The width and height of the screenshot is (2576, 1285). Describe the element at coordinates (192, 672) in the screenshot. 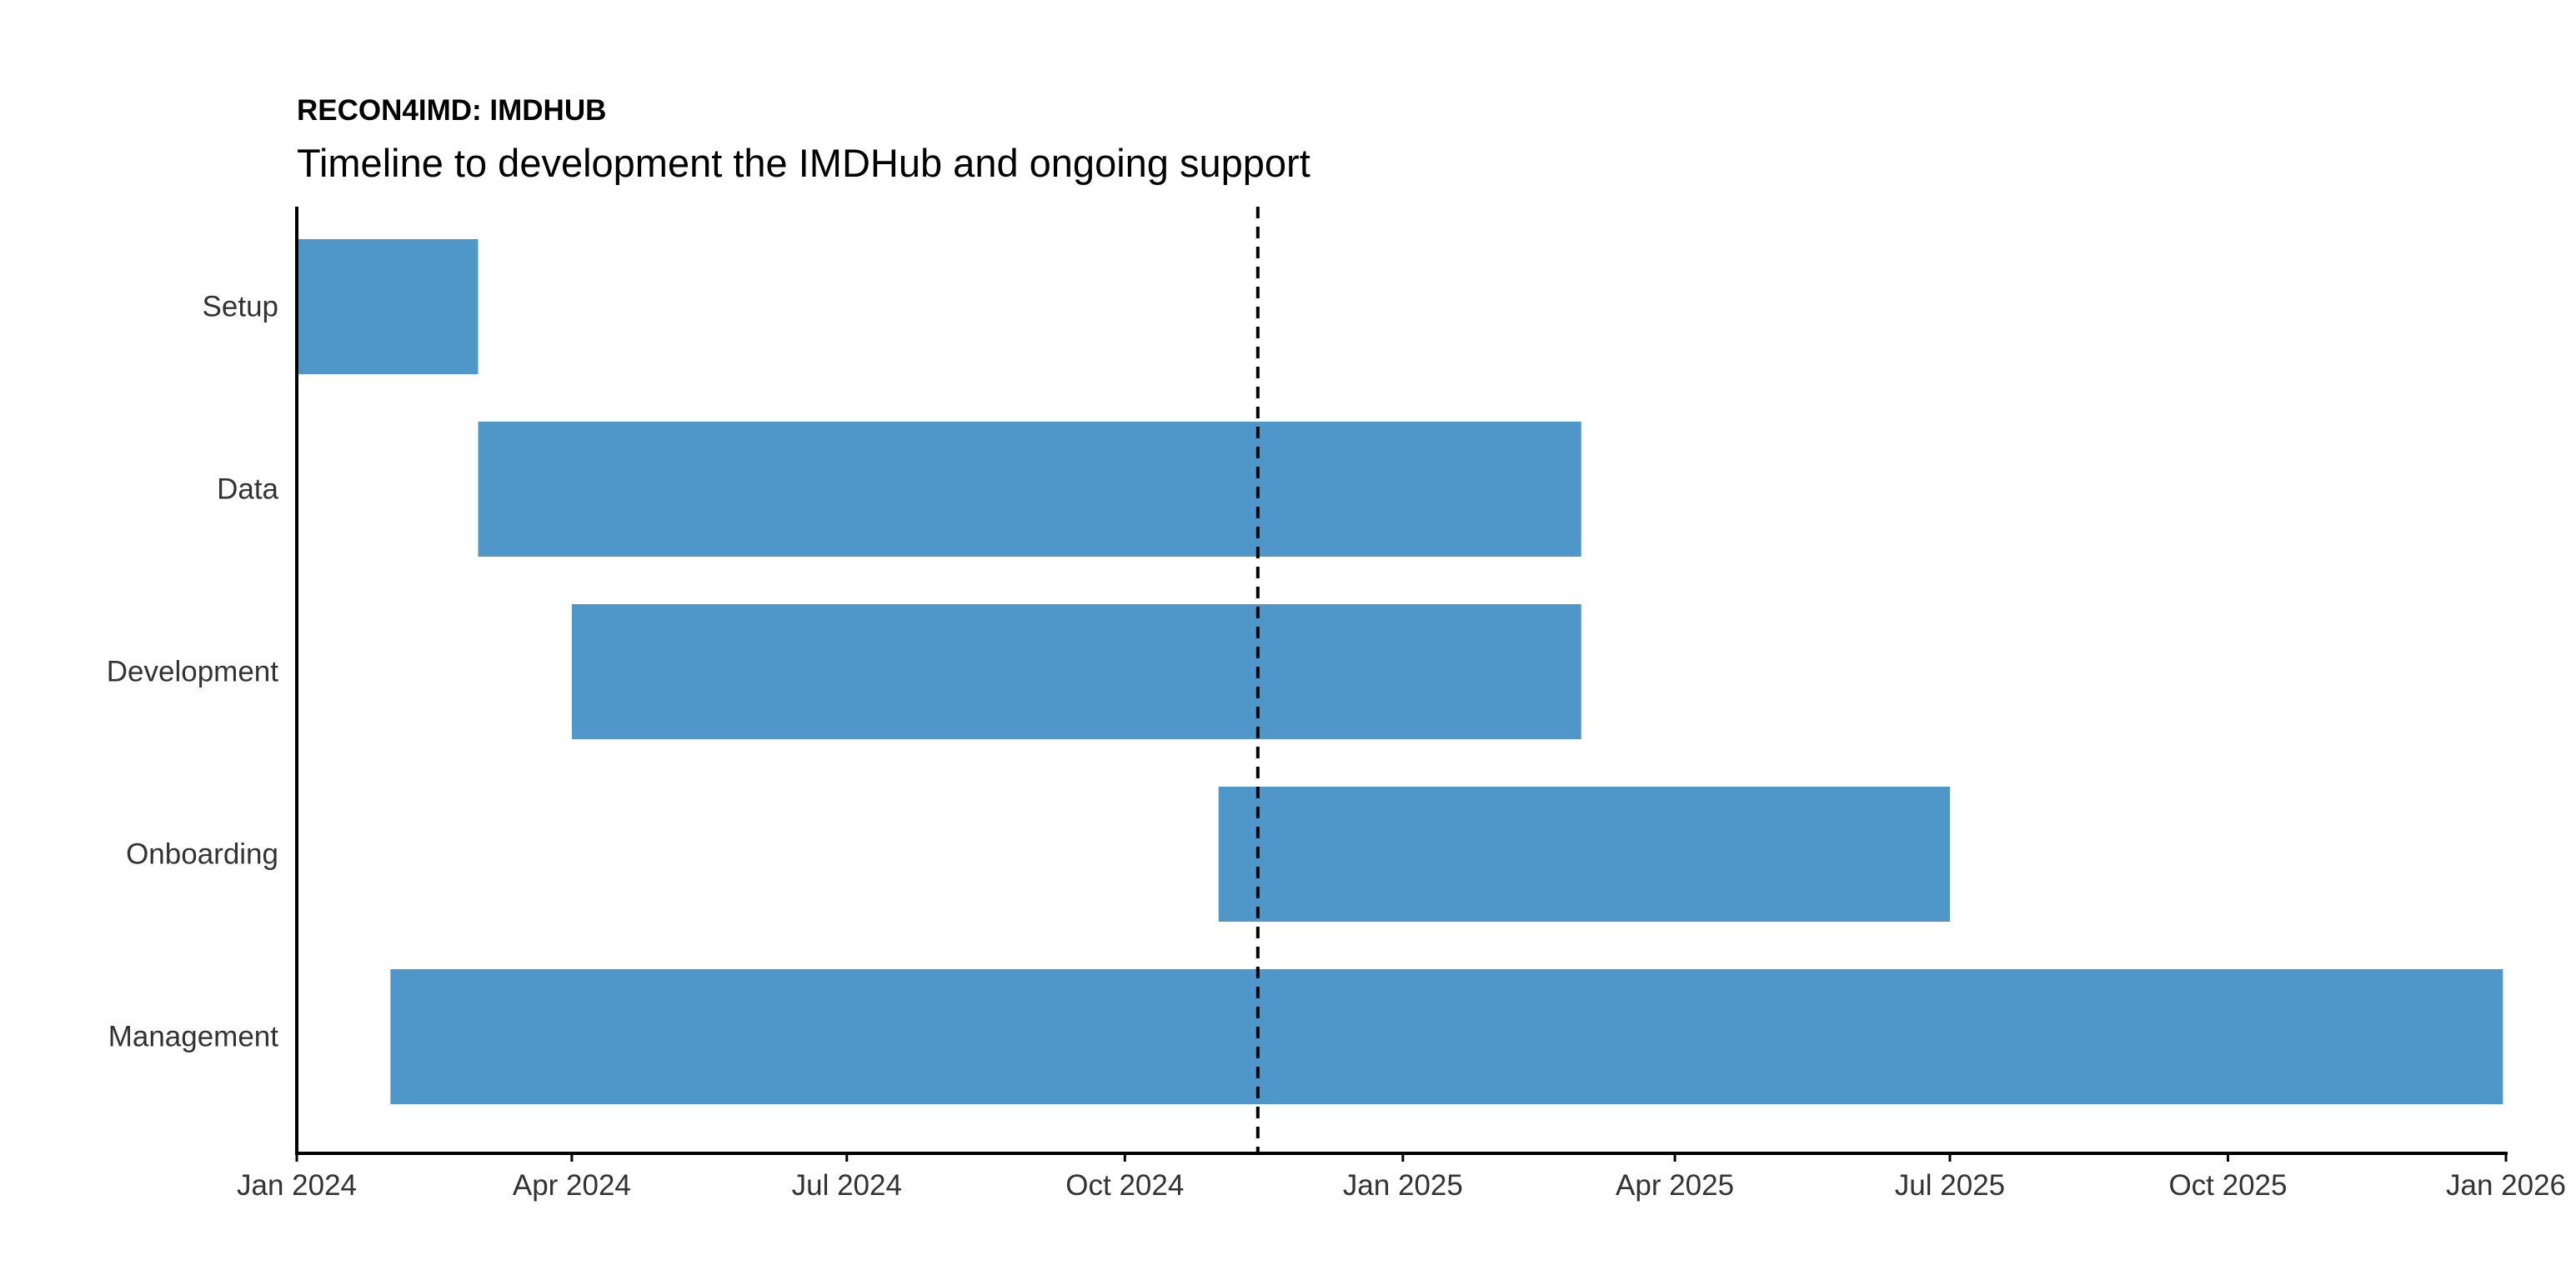

I see `category-label-development: Development` at that location.